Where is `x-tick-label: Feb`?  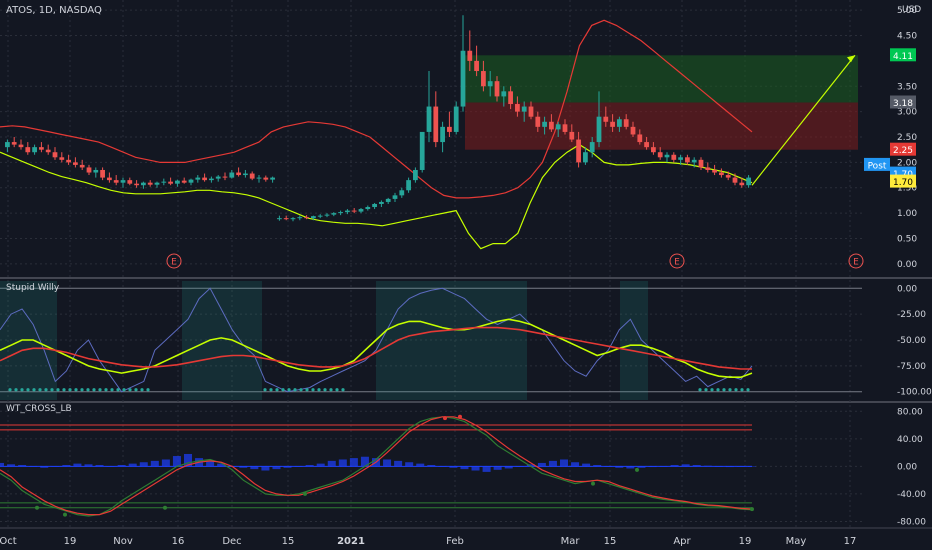
x-tick-label: Feb is located at coordinates (455, 541).